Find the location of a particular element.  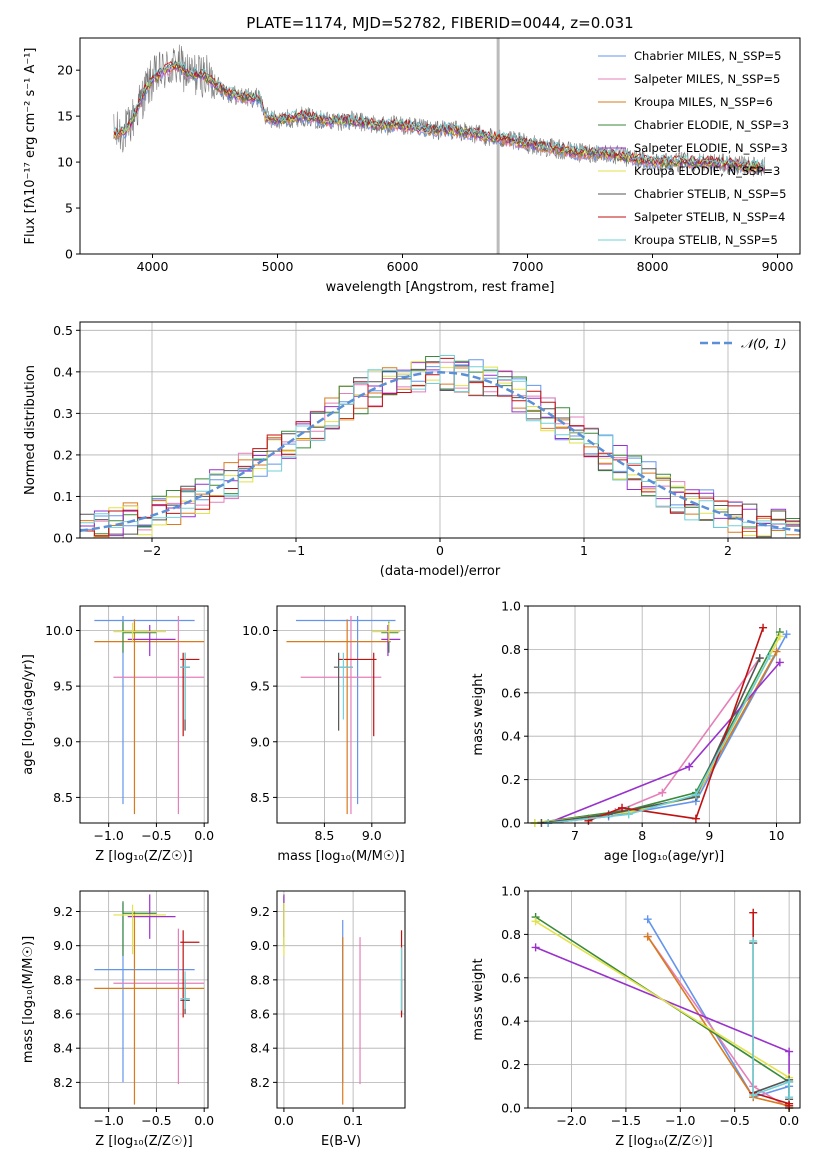

y-axis-label: Flux [fλ10⁻¹⁷ erg cm⁻² s⁻¹ A⁻¹] is located at coordinates (30, 146).